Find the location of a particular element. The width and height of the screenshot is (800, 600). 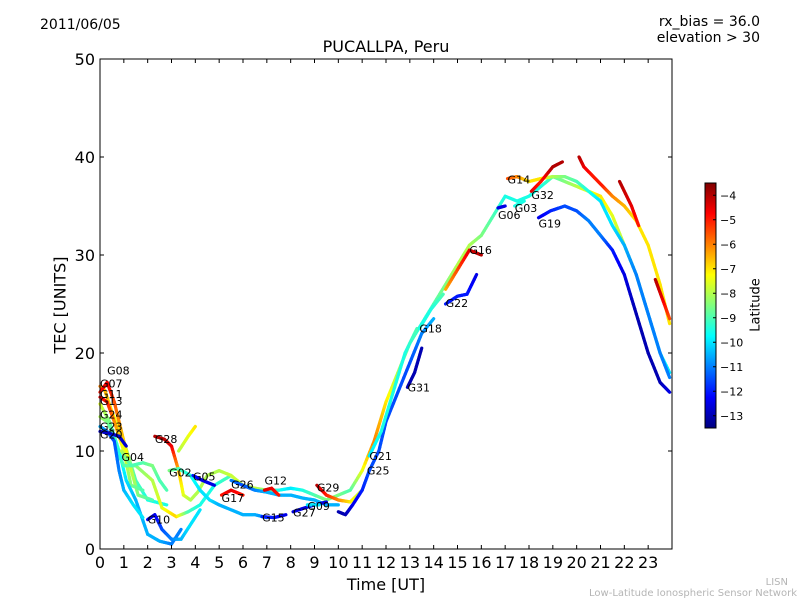

x-tick-label: 13 is located at coordinates (410, 562).